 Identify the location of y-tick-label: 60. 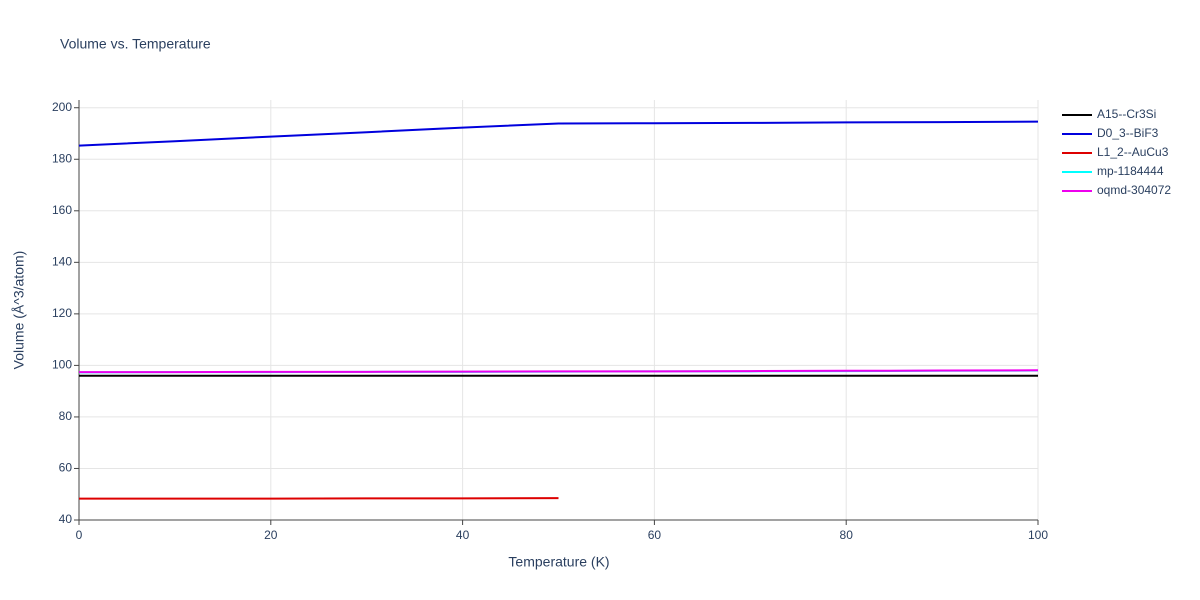
(66, 468).